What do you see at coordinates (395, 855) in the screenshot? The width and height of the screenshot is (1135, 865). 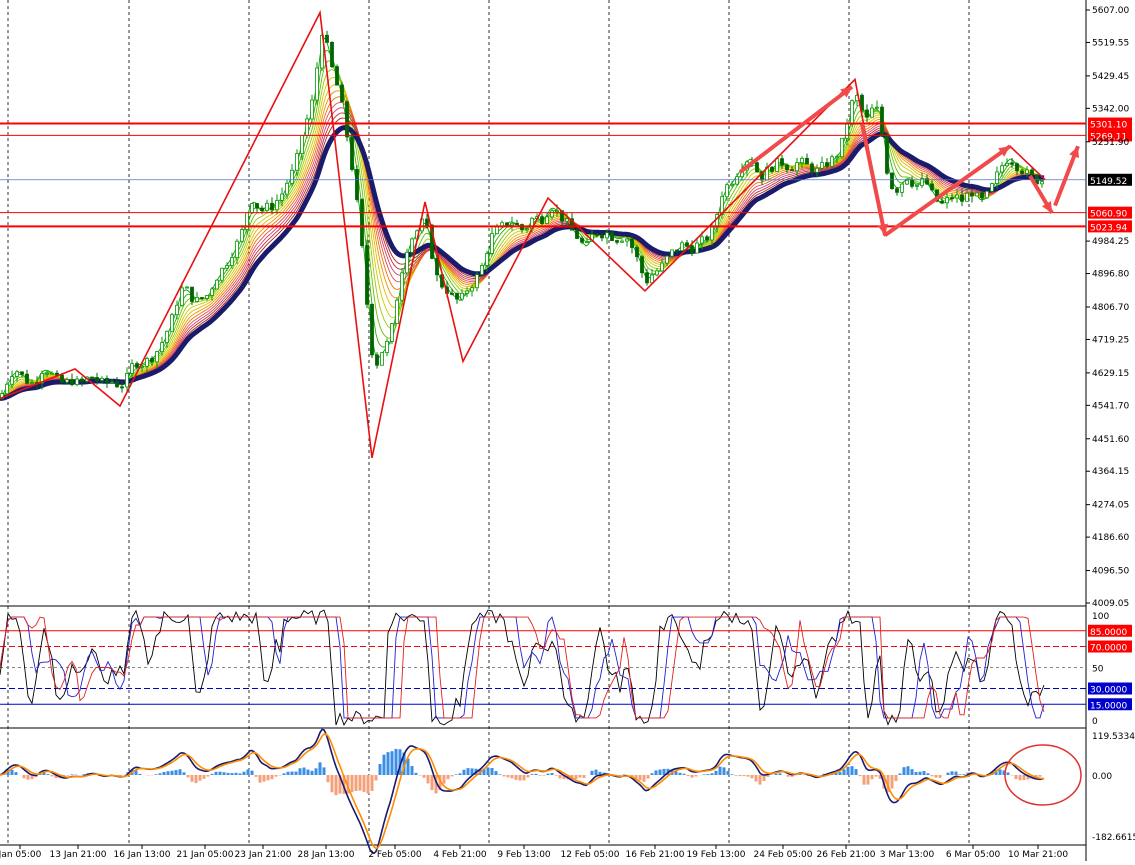 I see `time-tick-label: 2 Feb 05:00` at bounding box center [395, 855].